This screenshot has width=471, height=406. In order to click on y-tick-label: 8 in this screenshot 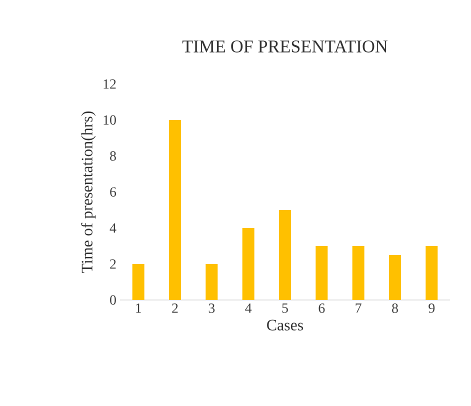, I will do `click(113, 156)`.